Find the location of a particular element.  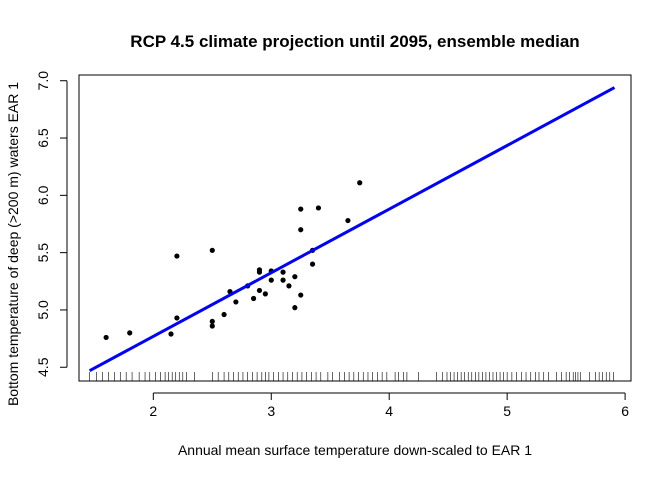

x-rug is located at coordinates (351, 376).